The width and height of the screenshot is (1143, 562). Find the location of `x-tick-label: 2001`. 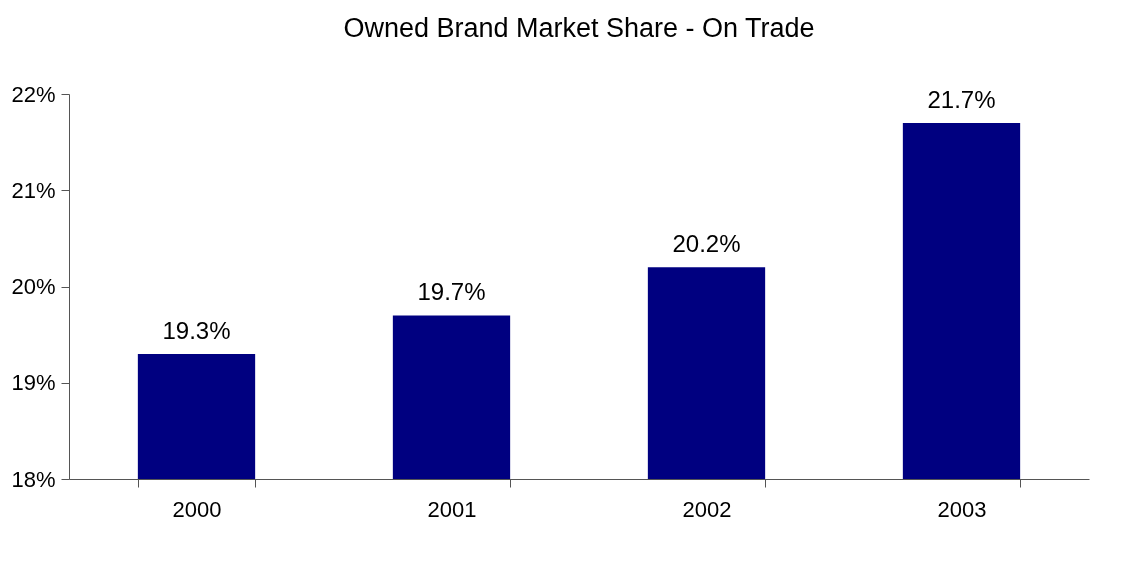

x-tick-label: 2001 is located at coordinates (452, 509).